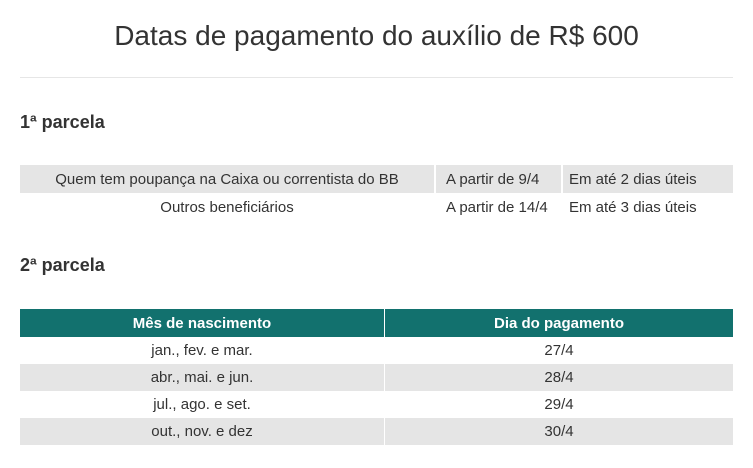 This screenshot has width=753, height=468. I want to click on column-header-birth-month: Mês de nascimento, so click(202, 323).